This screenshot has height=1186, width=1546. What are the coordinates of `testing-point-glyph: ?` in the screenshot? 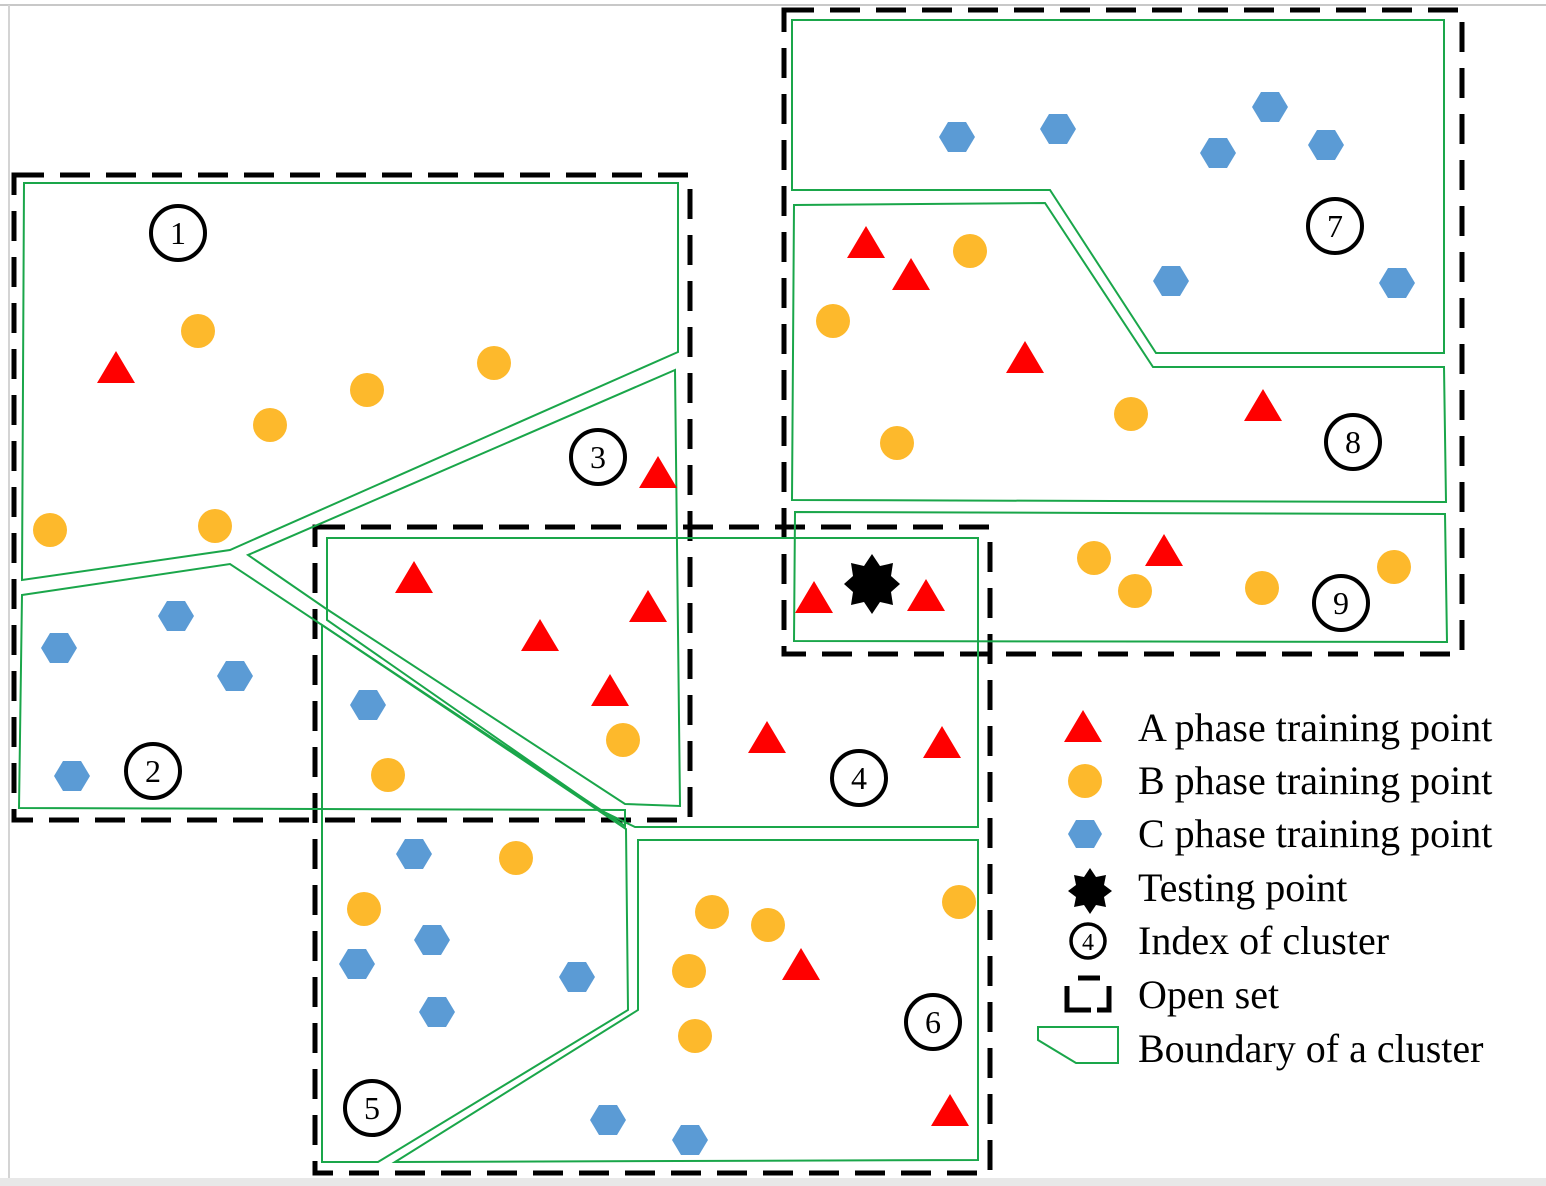 It's located at (872, 585).